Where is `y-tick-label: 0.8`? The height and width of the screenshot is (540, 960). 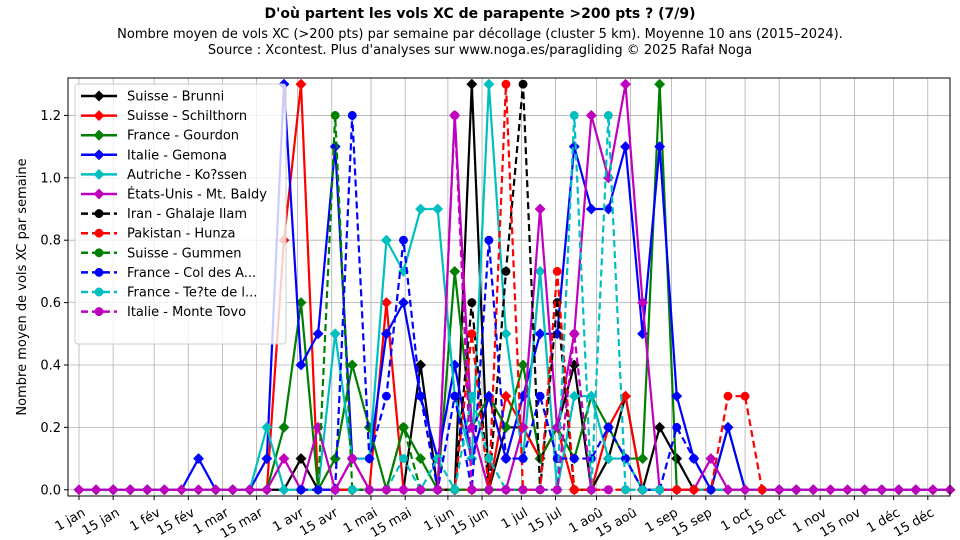 y-tick-label: 0.8 is located at coordinates (50, 241).